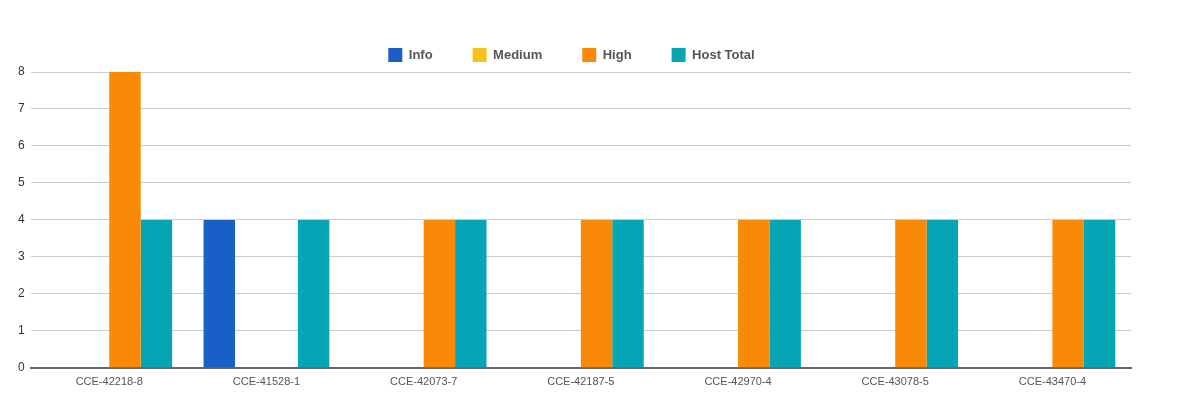  I want to click on x-tick-label: CCE-43078-5, so click(895, 381).